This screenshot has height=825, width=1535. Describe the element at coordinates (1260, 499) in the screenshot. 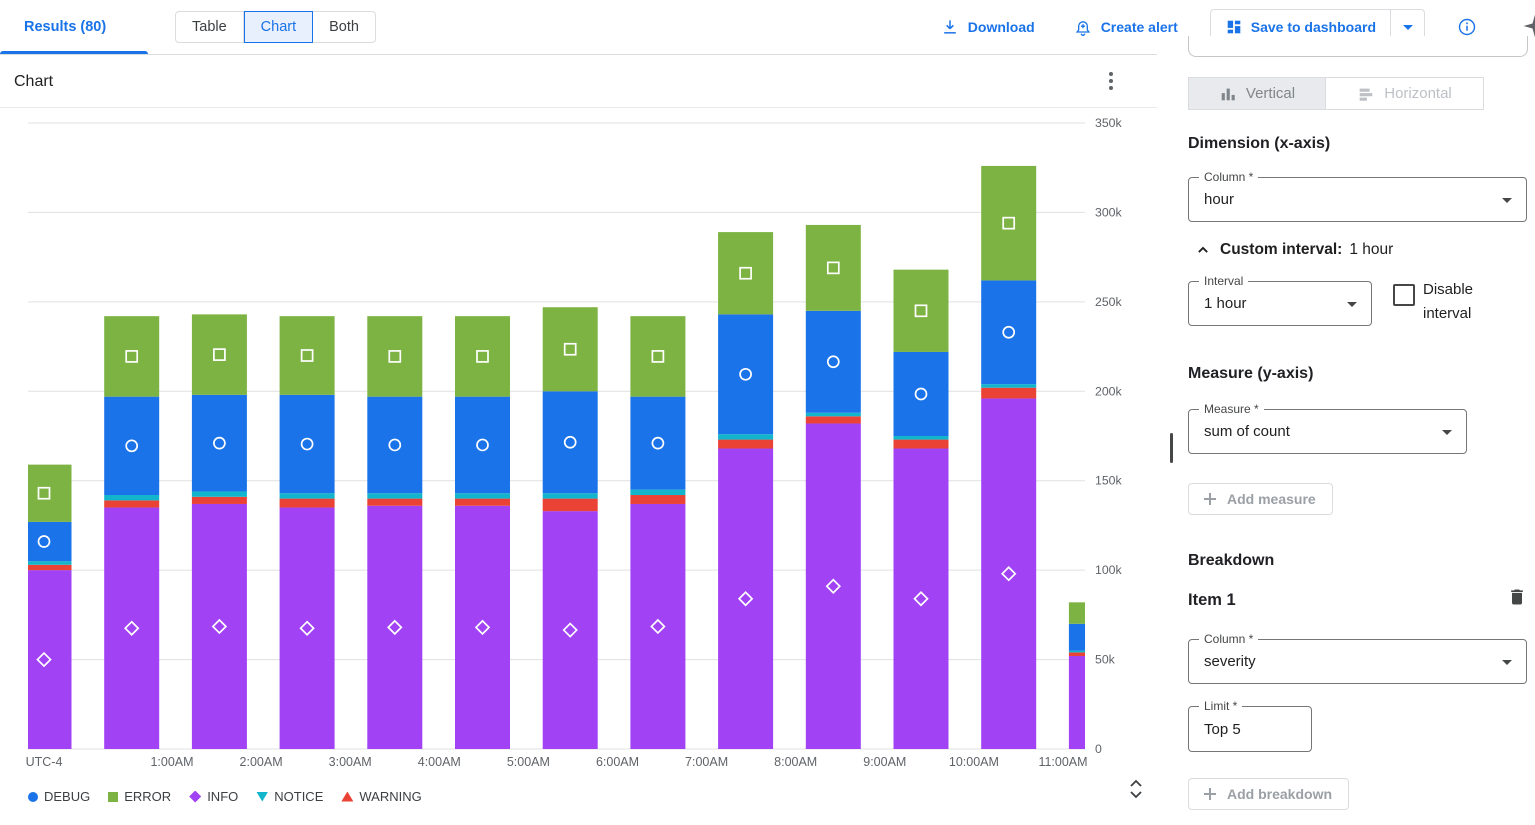

I see `add-measure-button: Add measure` at that location.